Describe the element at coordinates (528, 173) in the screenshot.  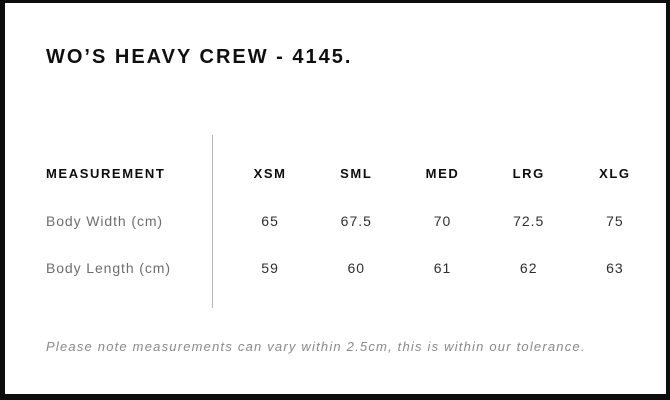
I see `column-header-lrg: LRG` at that location.